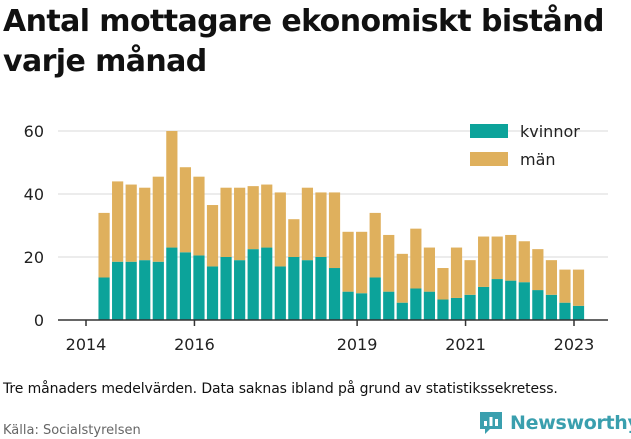 Image resolution: width=631 pixels, height=439 pixels. I want to click on y-tick-label: 60, so click(34, 131).